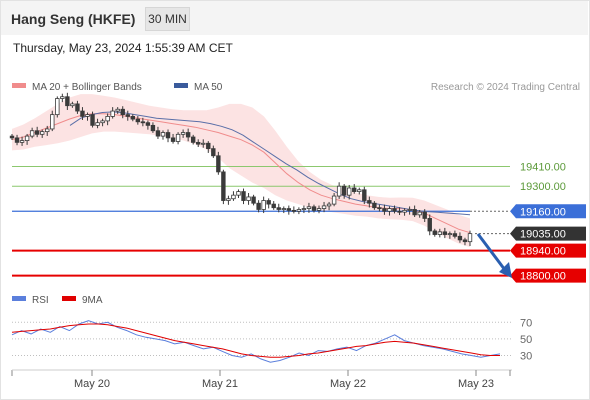  Describe the element at coordinates (348, 384) in the screenshot. I see `x-tick-label: May 22` at that location.